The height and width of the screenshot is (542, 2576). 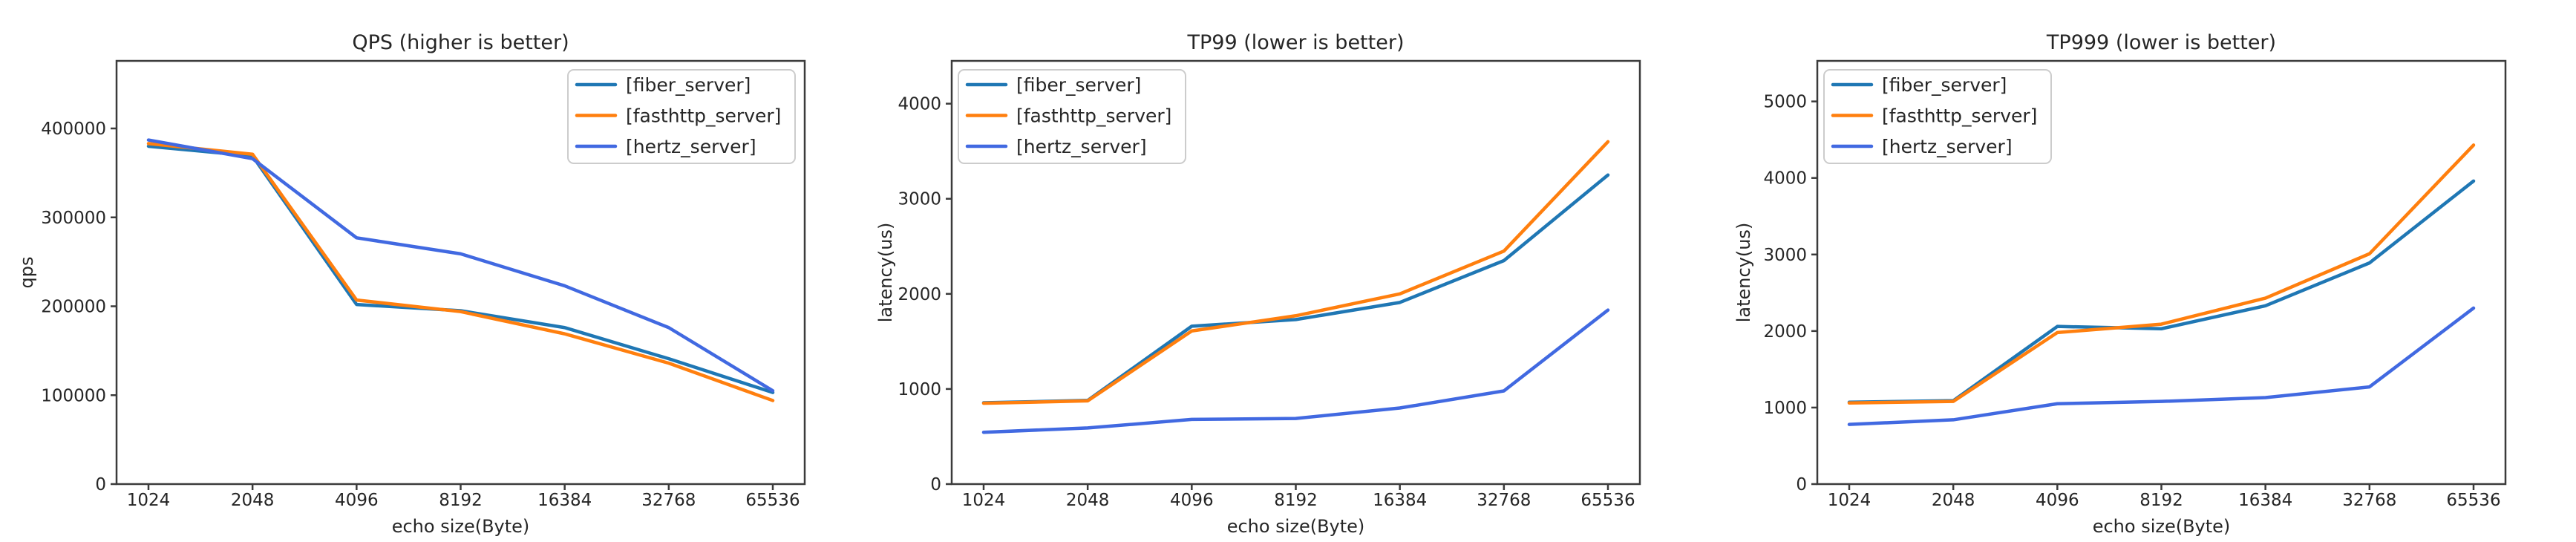 I want to click on chart-title-tp99: TP99 (lower is better), so click(x=1296, y=42).